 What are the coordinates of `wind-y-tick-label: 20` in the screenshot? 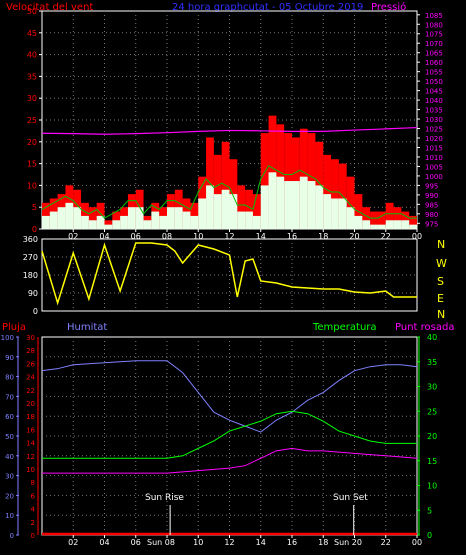 It's located at (32, 142).